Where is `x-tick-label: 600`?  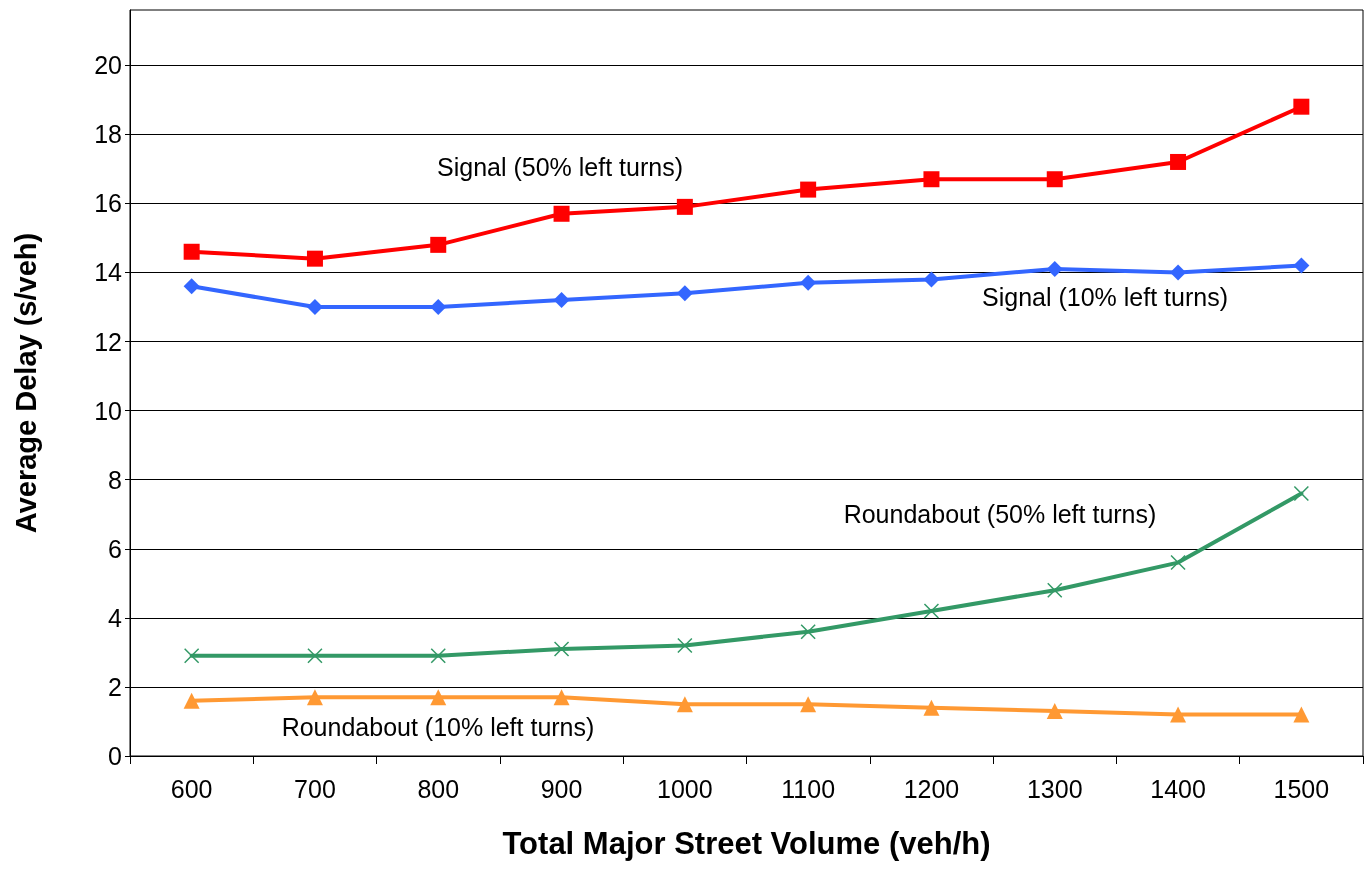 x-tick-label: 600 is located at coordinates (191, 788).